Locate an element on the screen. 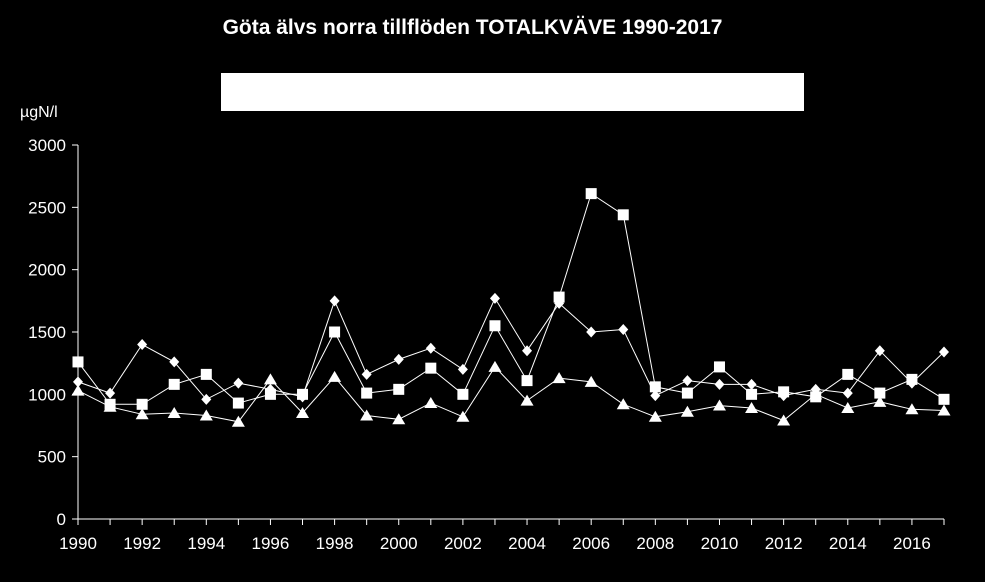  legend-box is located at coordinates (512, 92).